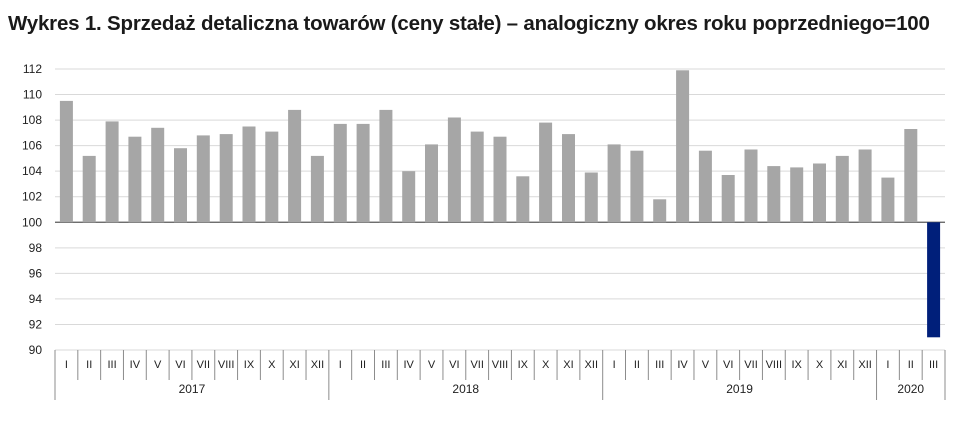  Describe the element at coordinates (32, 209) in the screenshot. I see `y-axis: 90 92 94 96 98 100 102 104 106 108 110 112` at that location.